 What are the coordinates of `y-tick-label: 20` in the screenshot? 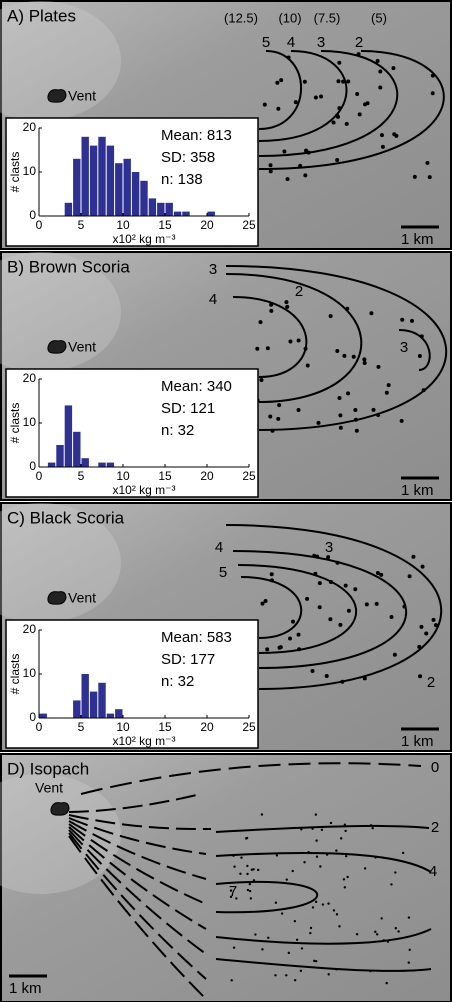 It's located at (30, 629).